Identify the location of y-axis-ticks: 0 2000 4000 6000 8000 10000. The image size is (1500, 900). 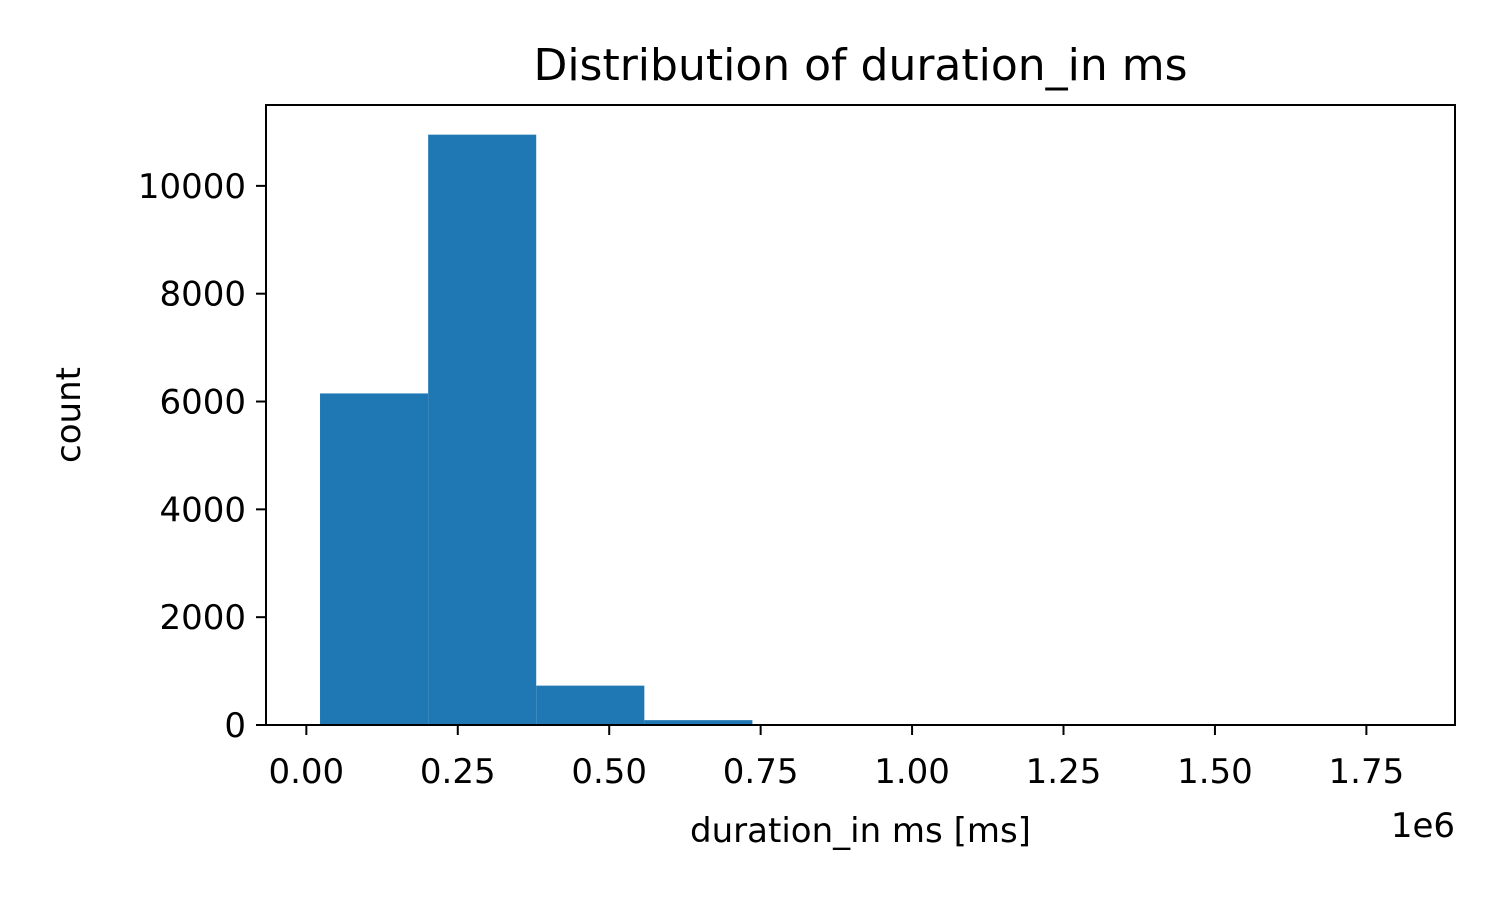
(202, 456).